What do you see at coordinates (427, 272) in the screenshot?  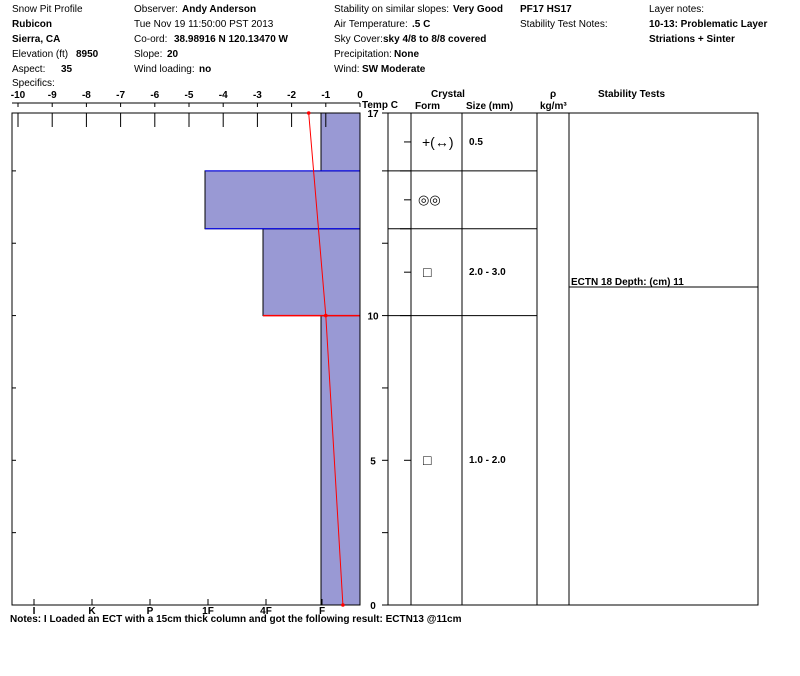 I see `layer-3-form-icon: □` at bounding box center [427, 272].